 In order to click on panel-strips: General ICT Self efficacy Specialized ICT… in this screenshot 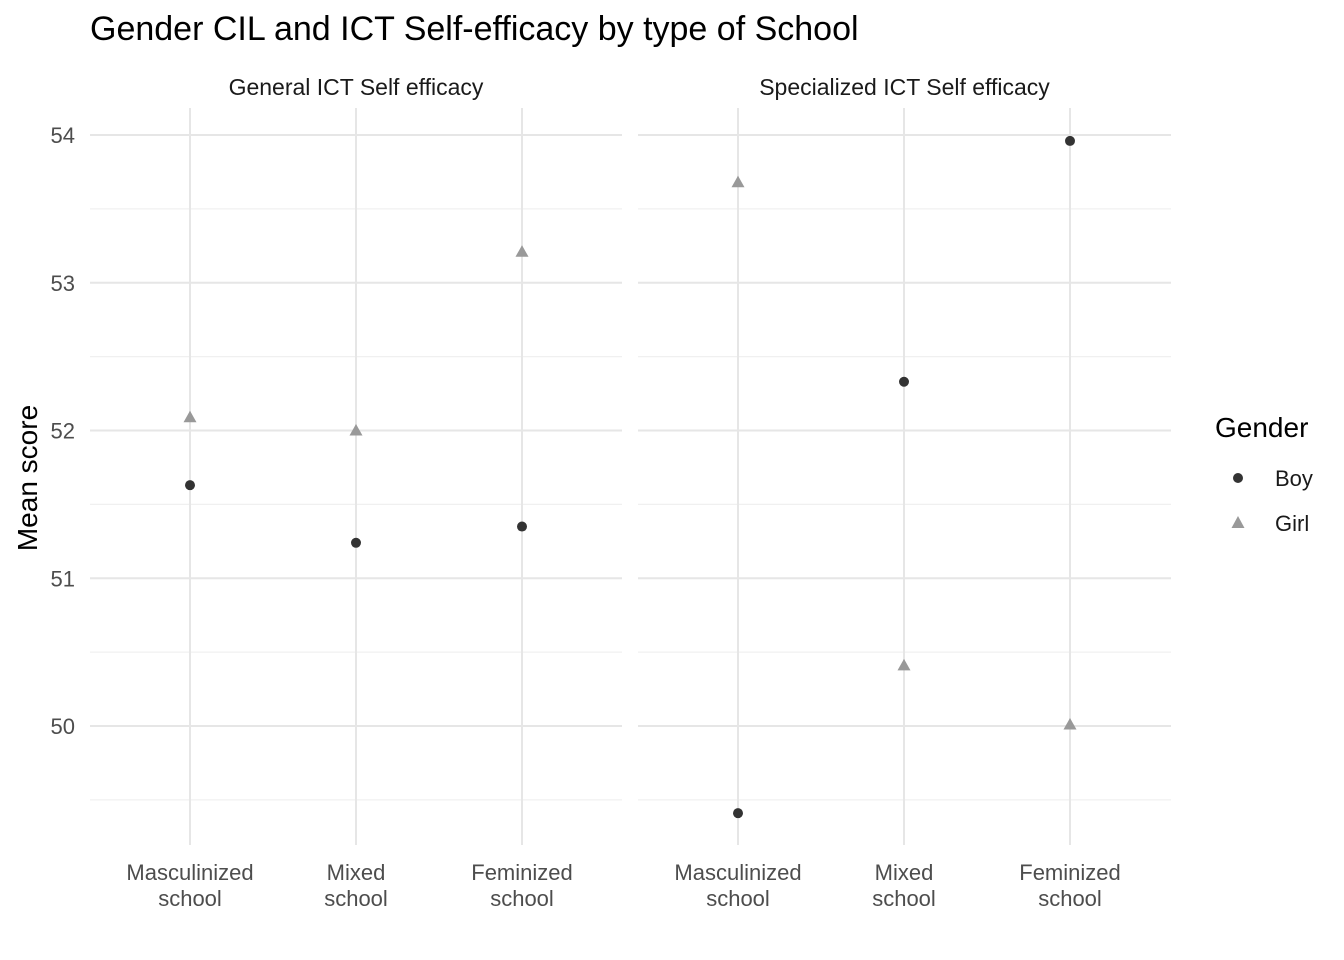, I will do `click(640, 87)`.